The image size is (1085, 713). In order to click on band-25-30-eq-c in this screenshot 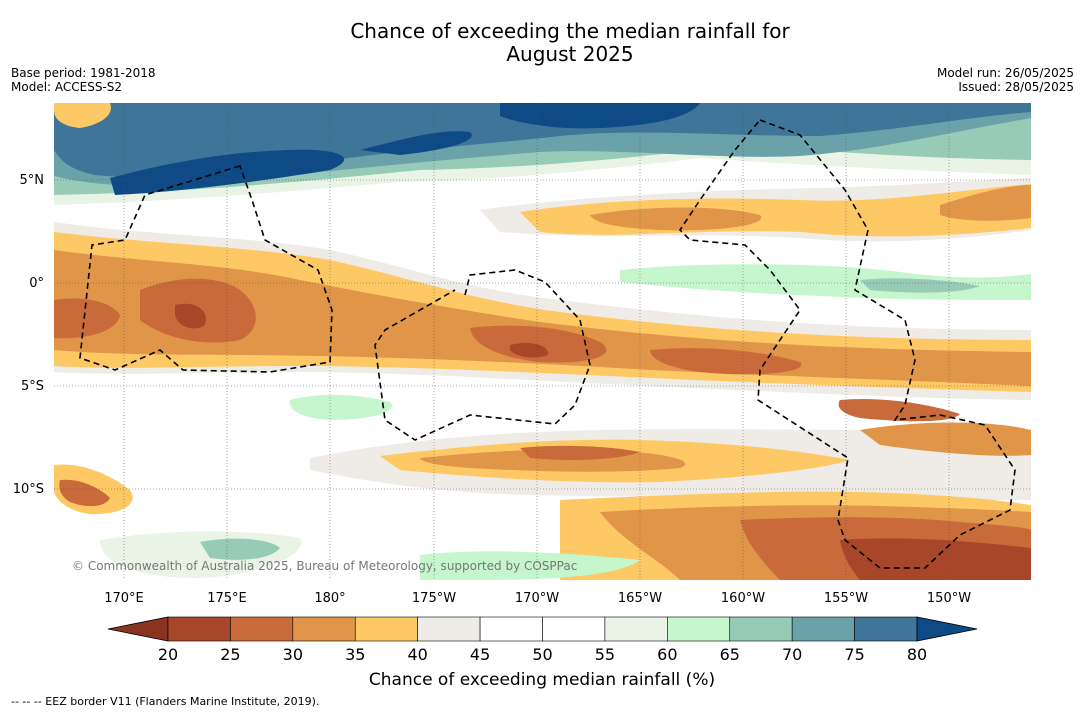, I will do `click(538, 344)`.